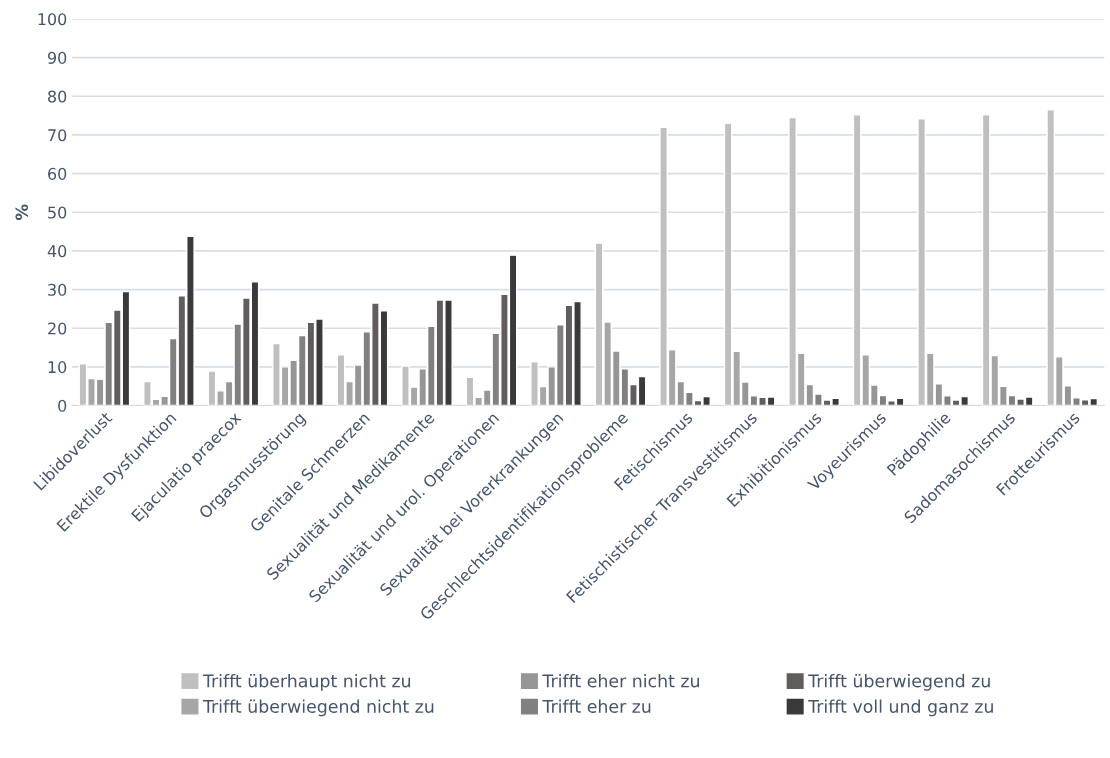  I want to click on y-tick-label: 60, so click(57, 173).